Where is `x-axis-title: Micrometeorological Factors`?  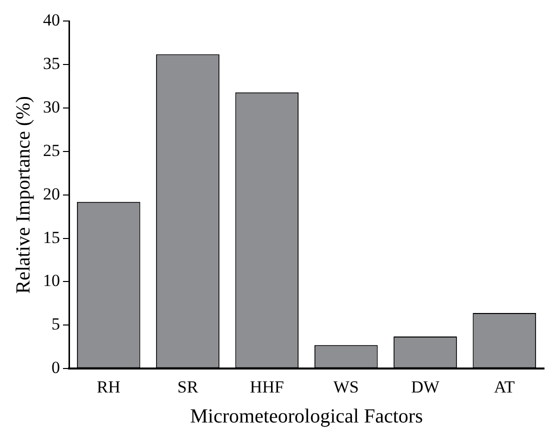 x-axis-title: Micrometeorological Factors is located at coordinates (307, 416).